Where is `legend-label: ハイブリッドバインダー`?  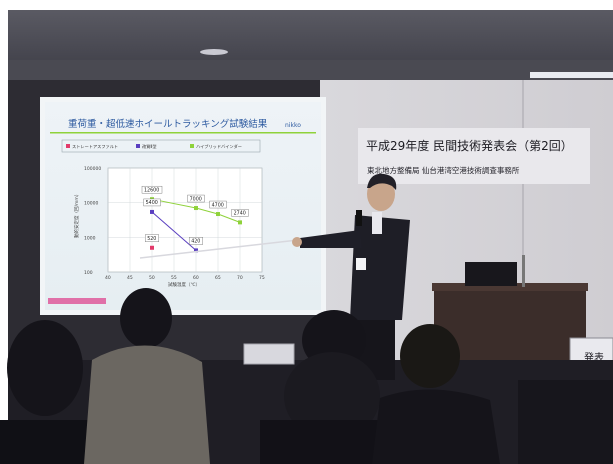
legend-label: ハイブリッドバインダー is located at coordinates (219, 146).